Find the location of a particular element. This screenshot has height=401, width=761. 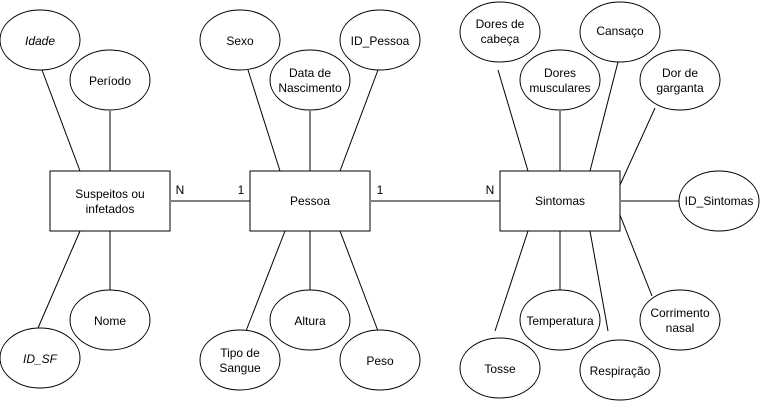

attribute-peso-label: Peso is located at coordinates (380, 361).